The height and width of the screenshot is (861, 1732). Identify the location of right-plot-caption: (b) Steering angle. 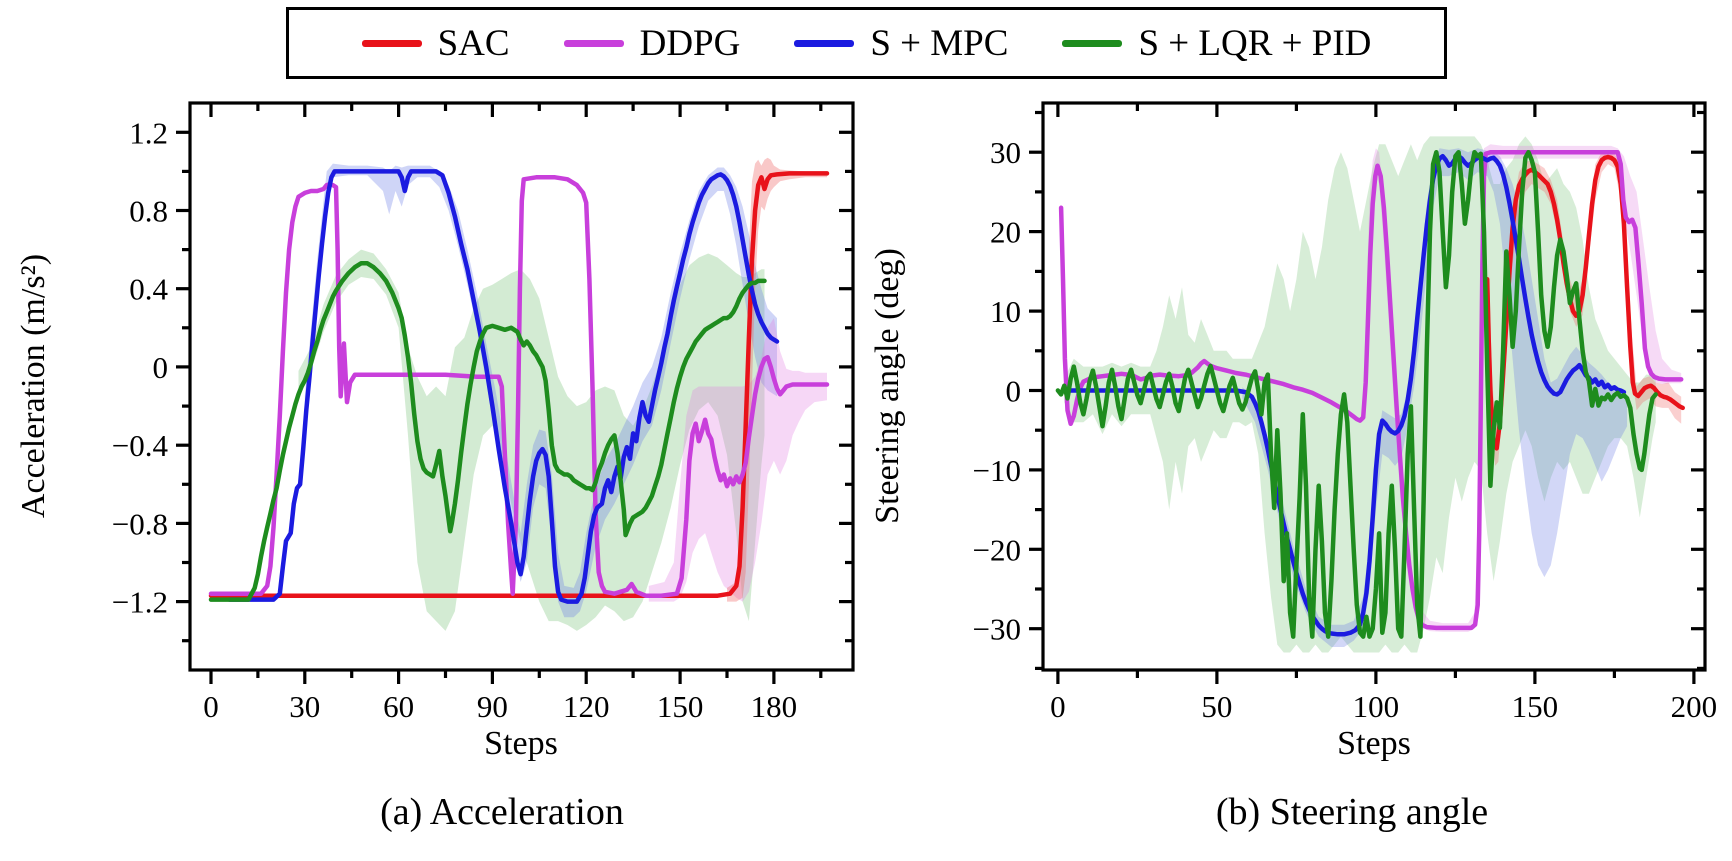
(1352, 812).